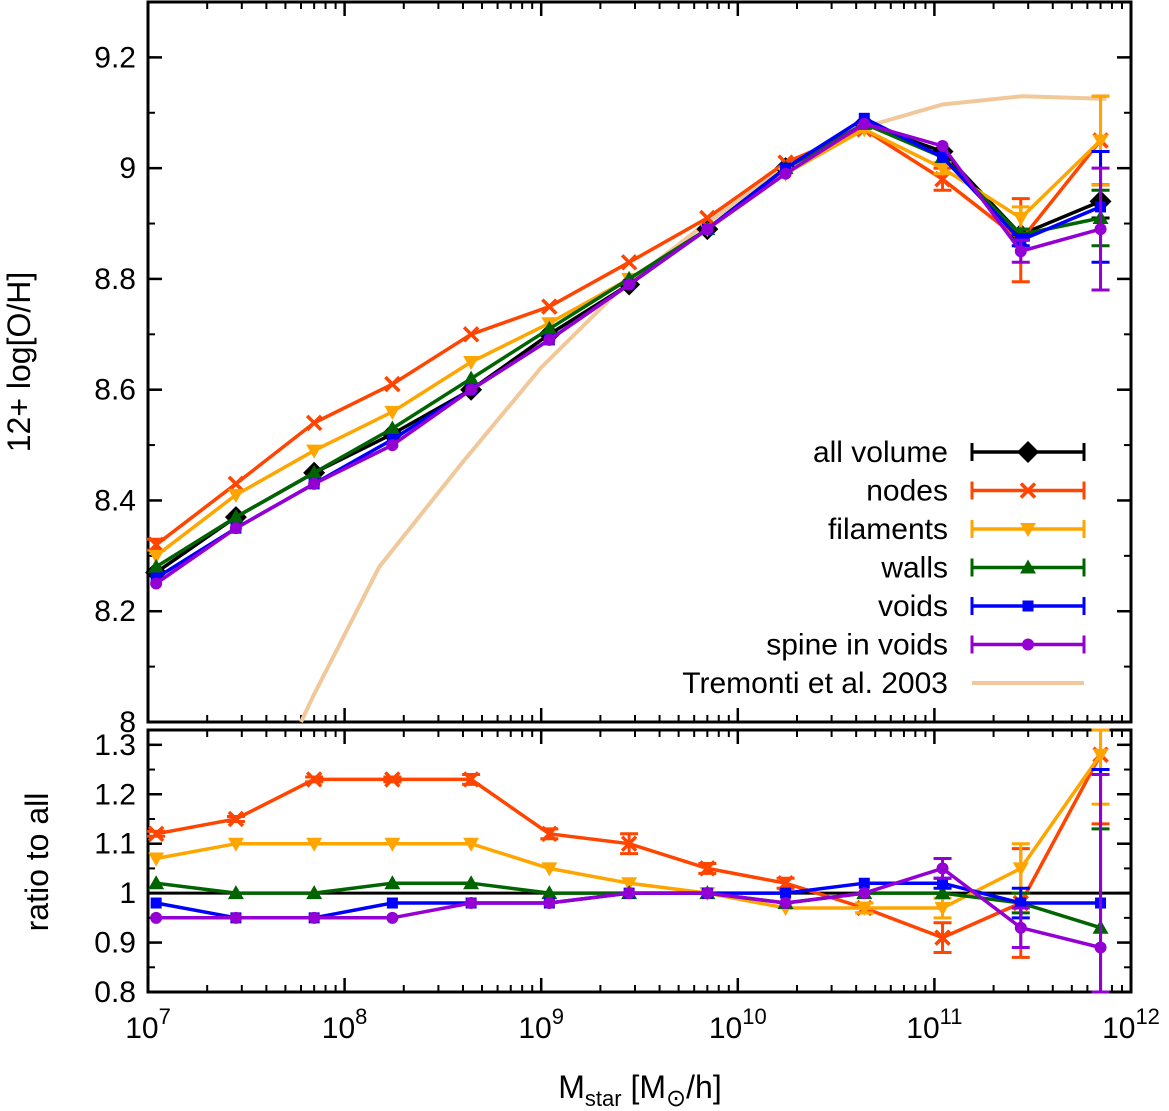  Describe the element at coordinates (165, 1016) in the screenshot. I see `x-tick-label-exponent: 7` at that location.